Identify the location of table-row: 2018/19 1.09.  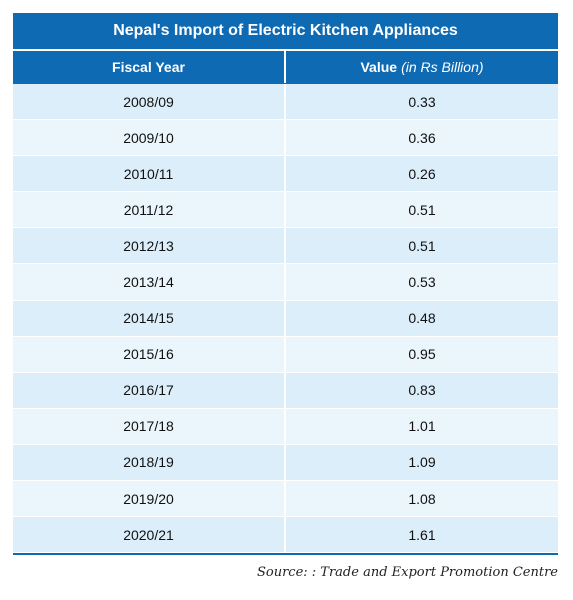
(285, 463).